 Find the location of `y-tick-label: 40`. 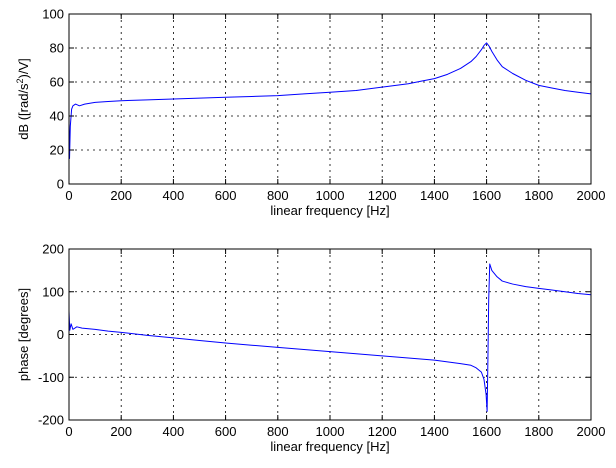

y-tick-label: 40 is located at coordinates (57, 116).